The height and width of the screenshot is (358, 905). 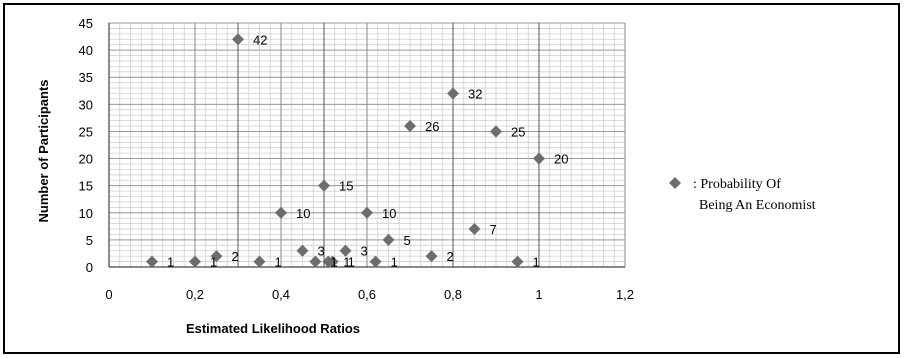 I want to click on y-tick-label: 10, so click(x=86, y=213).